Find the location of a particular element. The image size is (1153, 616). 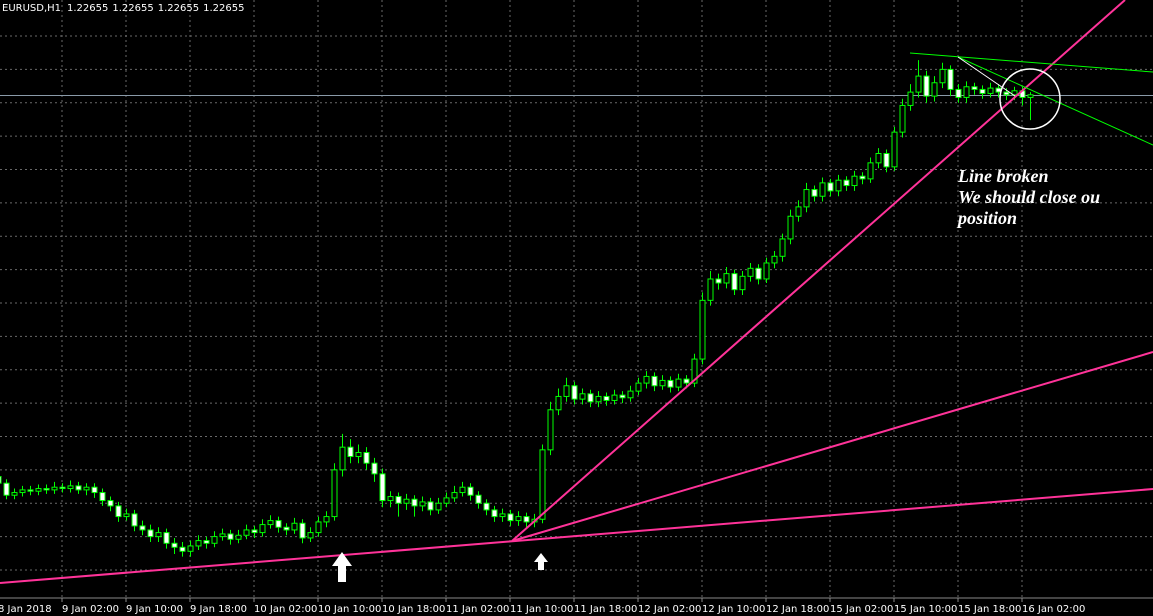

x-tick-label: 10 Jan 02:00 is located at coordinates (285, 609).